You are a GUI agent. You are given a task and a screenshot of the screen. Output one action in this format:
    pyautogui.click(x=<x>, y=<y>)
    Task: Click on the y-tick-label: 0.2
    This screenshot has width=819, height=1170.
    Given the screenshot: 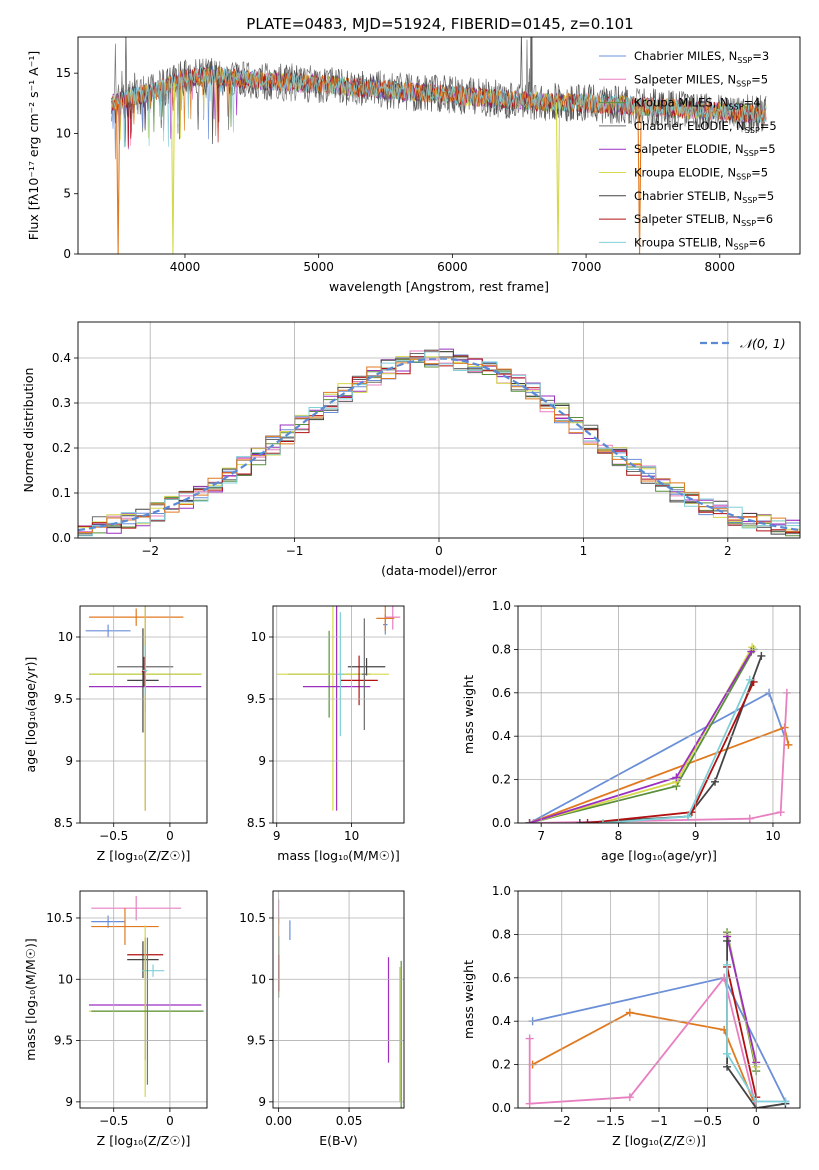 What is the action you would take?
    pyautogui.click(x=501, y=1065)
    